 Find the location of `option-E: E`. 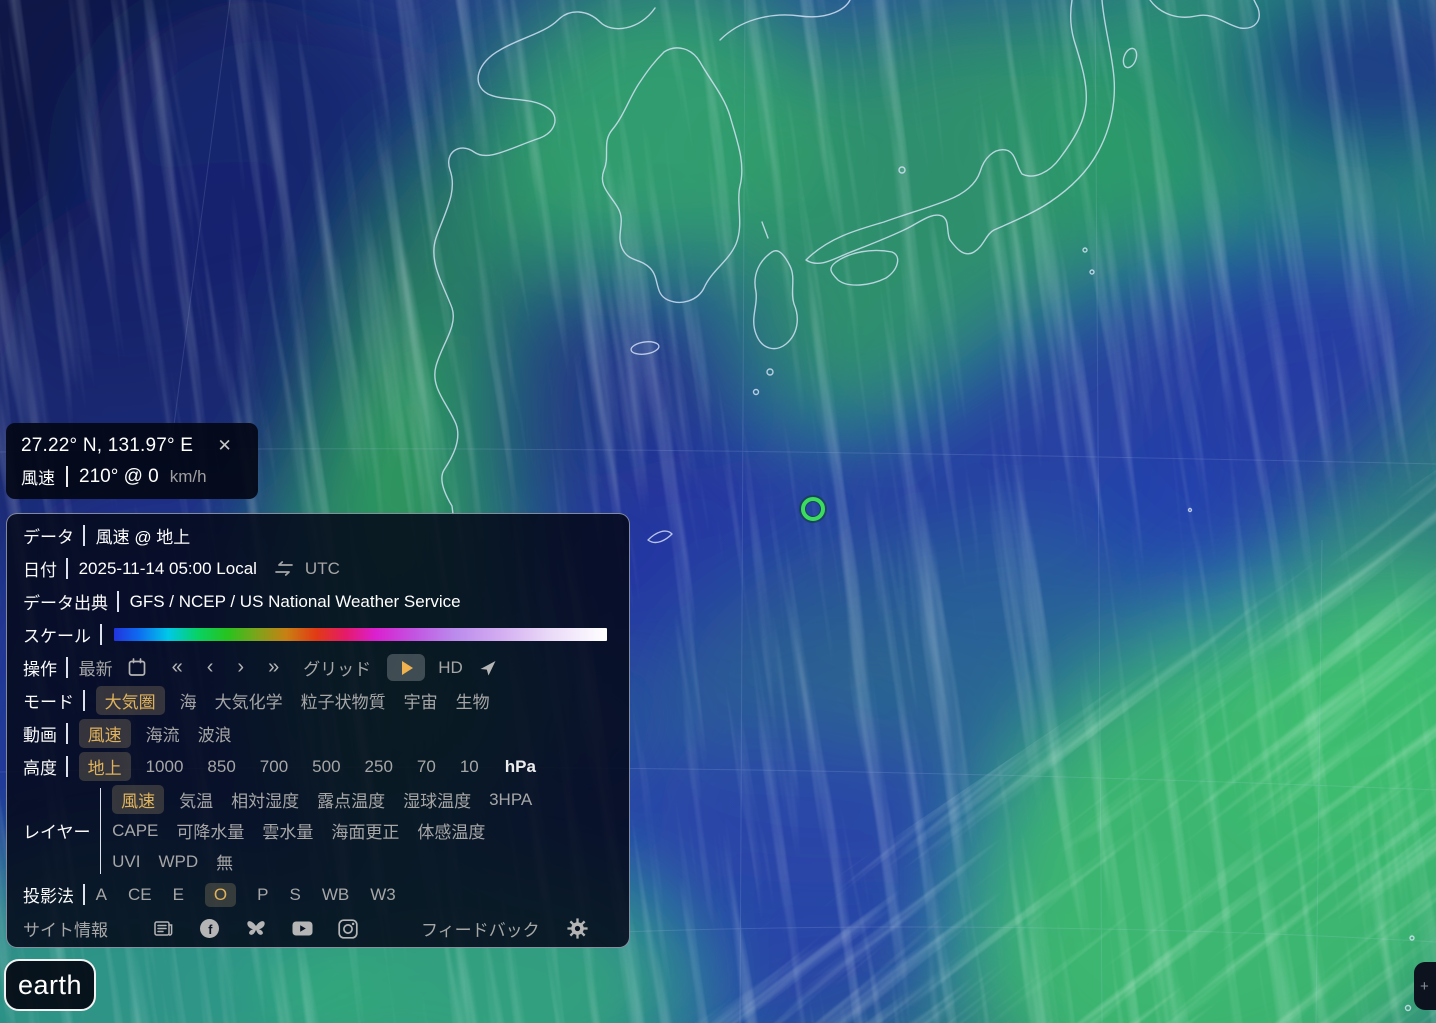

option-E: E is located at coordinates (178, 894).